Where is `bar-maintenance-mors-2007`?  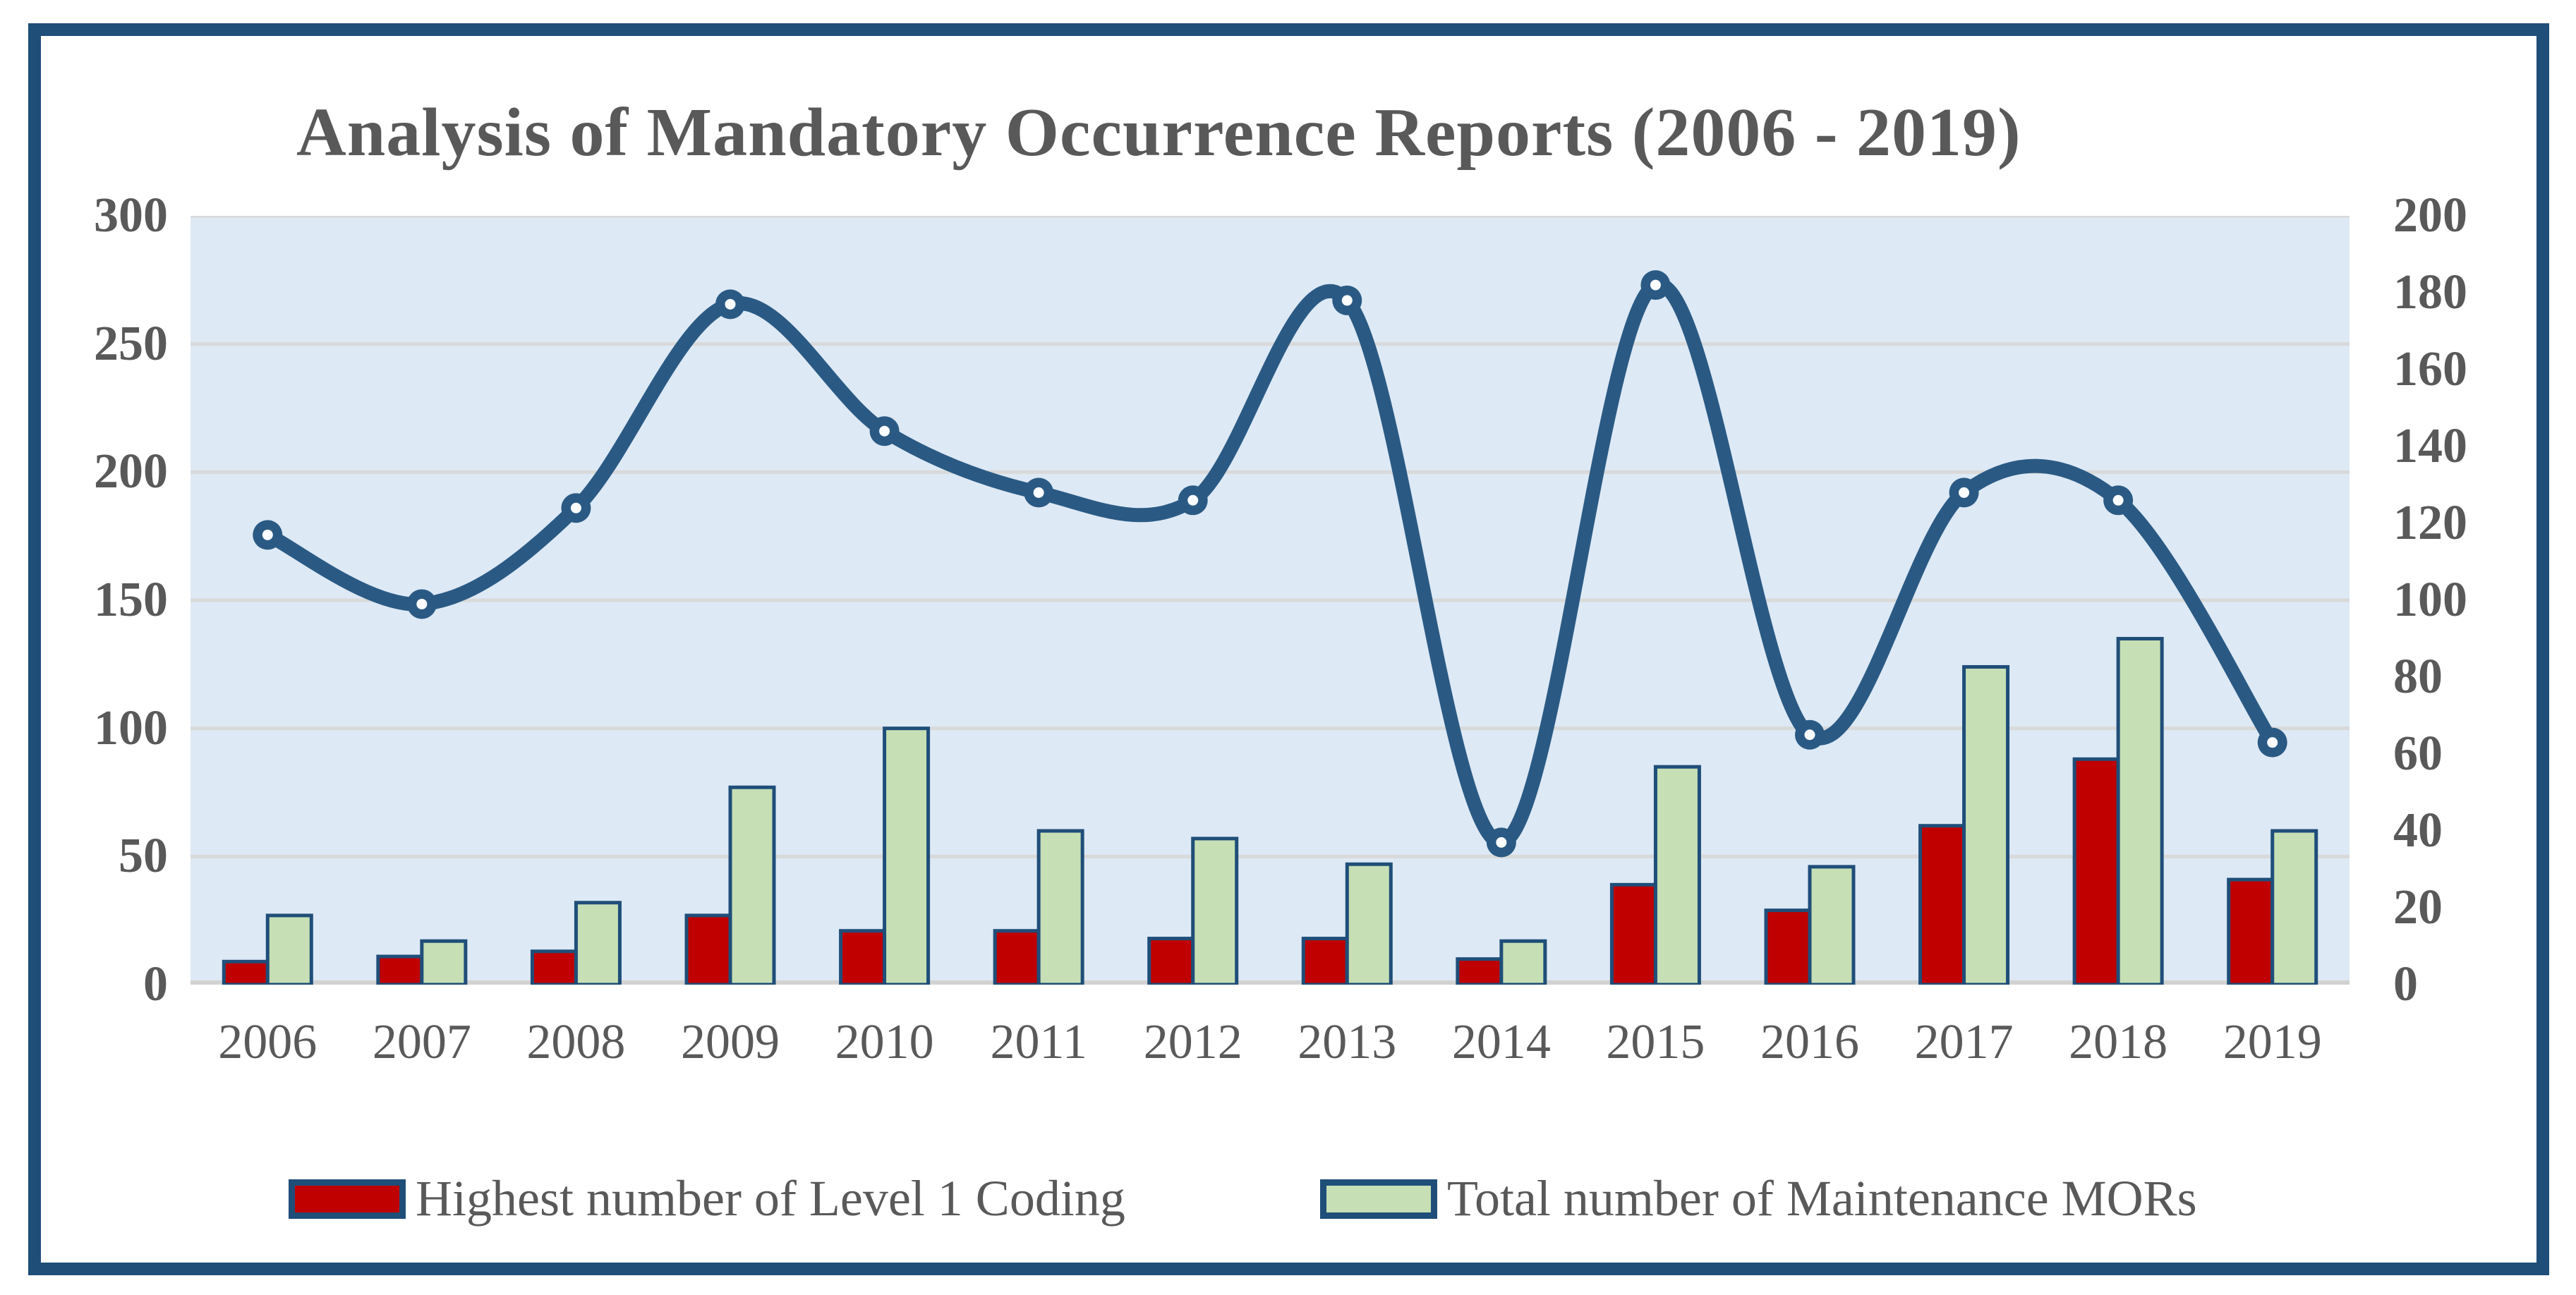 bar-maintenance-mors-2007 is located at coordinates (444, 962).